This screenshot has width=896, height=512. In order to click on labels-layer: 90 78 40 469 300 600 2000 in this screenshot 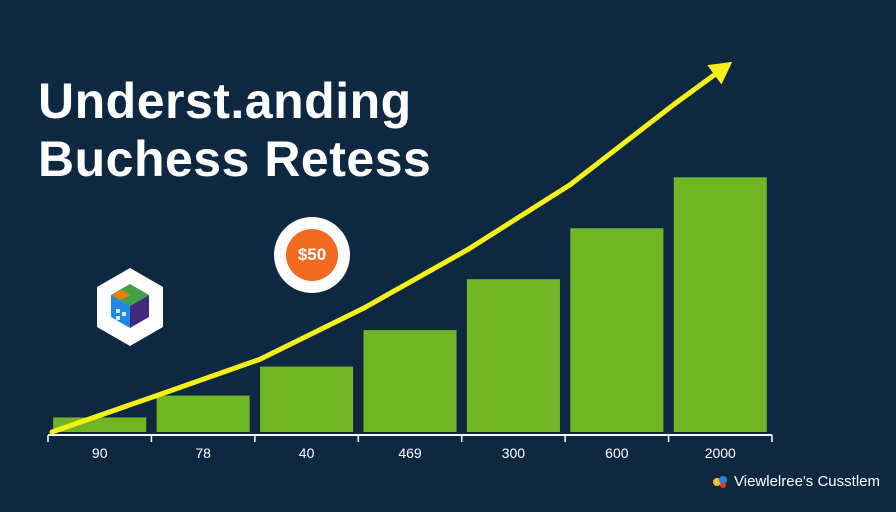, I will do `click(414, 453)`.